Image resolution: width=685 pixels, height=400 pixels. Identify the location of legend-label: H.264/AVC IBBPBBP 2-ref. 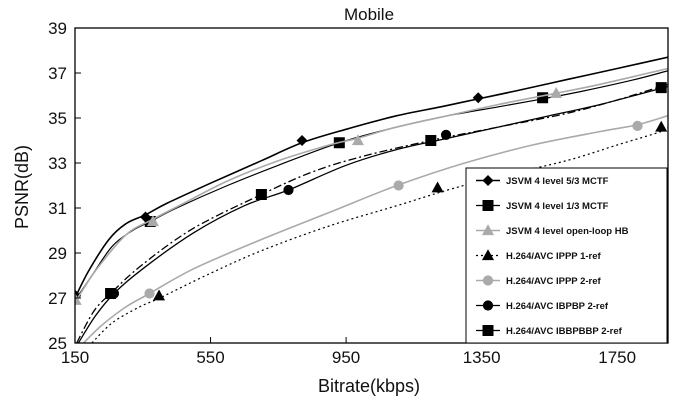
(564, 331).